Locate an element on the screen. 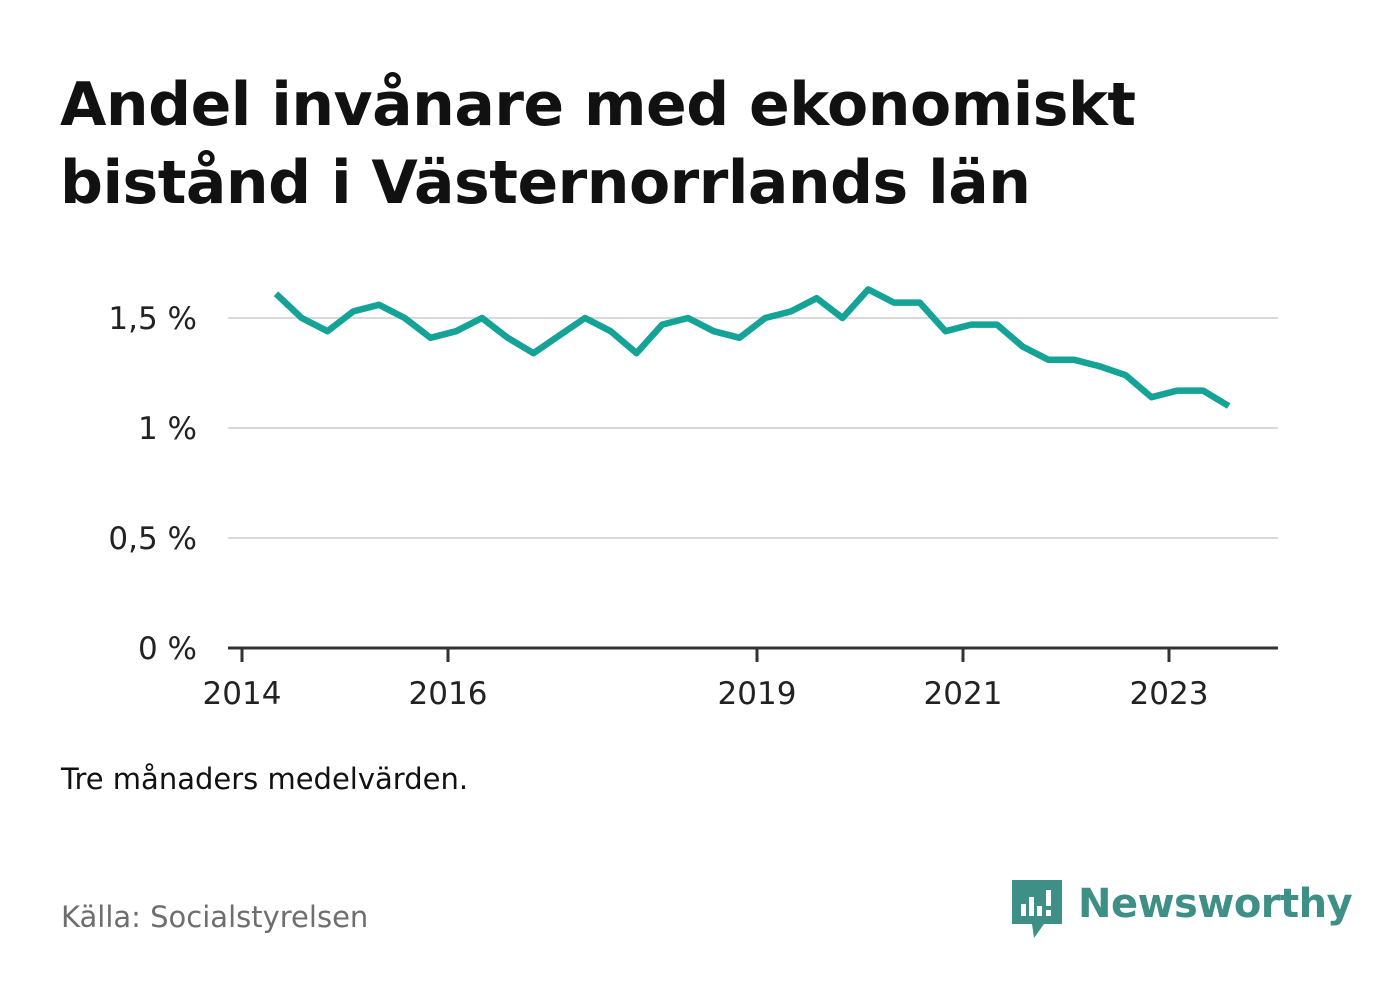 This screenshot has height=999, width=1382. y-axis-tick-labels: 0 % 0,5 % 1 % 1,5 % is located at coordinates (152, 484).